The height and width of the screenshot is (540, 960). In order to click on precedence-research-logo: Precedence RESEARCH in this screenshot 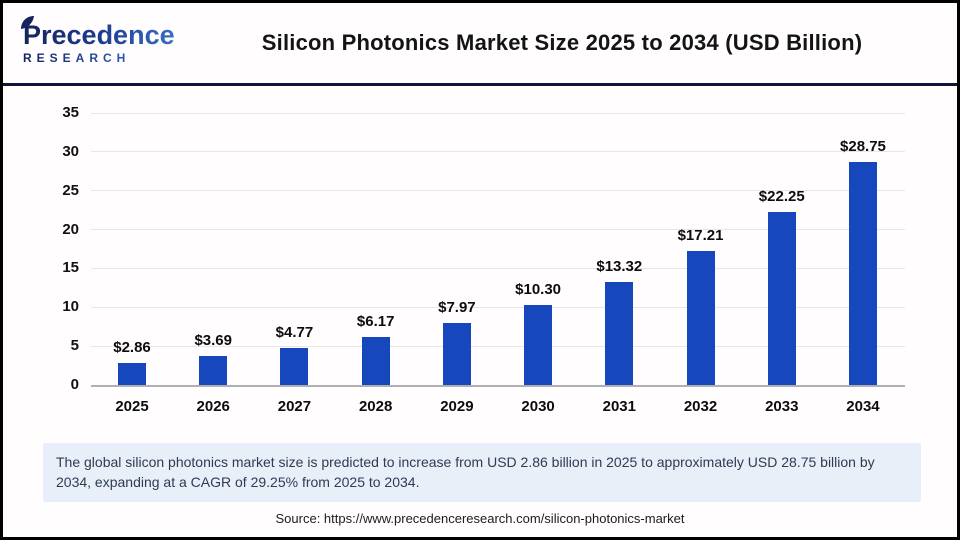, I will do `click(97, 40)`.